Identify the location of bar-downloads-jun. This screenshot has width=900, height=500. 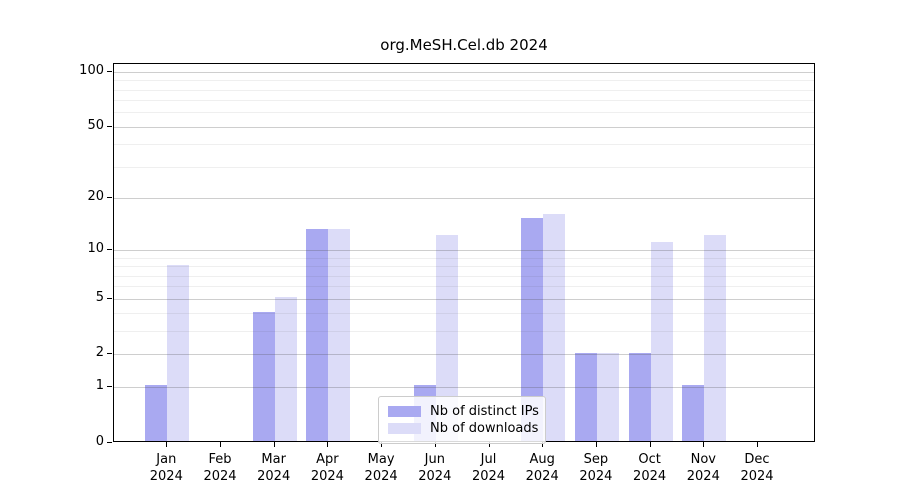
(446, 338).